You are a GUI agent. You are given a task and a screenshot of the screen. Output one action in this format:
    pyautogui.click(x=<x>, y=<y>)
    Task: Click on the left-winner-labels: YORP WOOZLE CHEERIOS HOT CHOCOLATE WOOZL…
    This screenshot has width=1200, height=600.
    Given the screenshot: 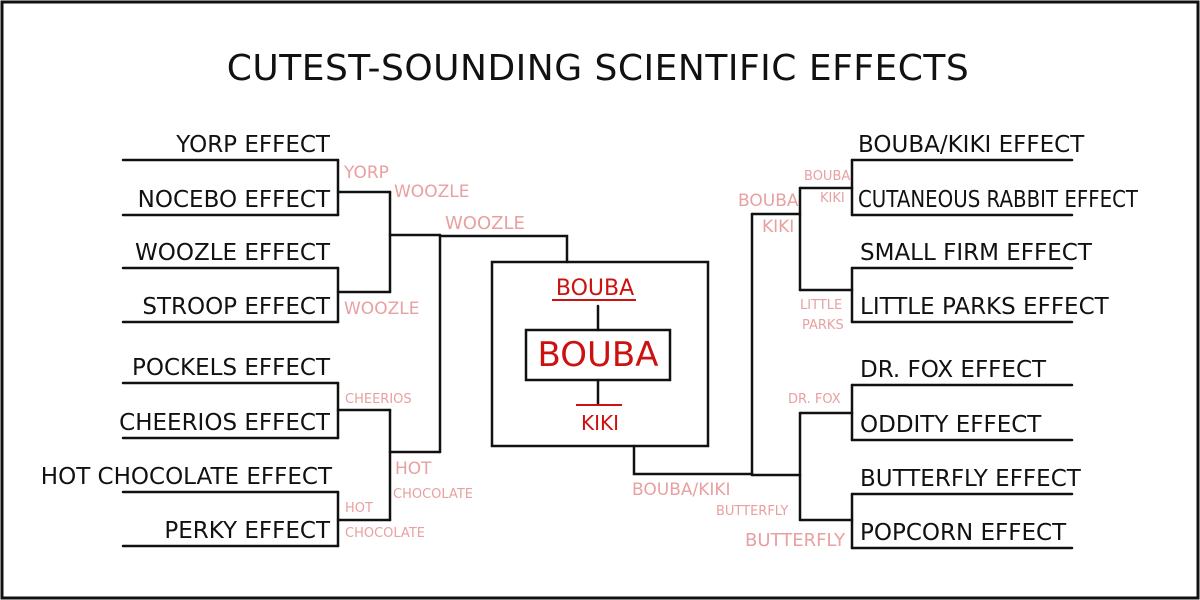 What is the action you would take?
    pyautogui.click(x=434, y=352)
    